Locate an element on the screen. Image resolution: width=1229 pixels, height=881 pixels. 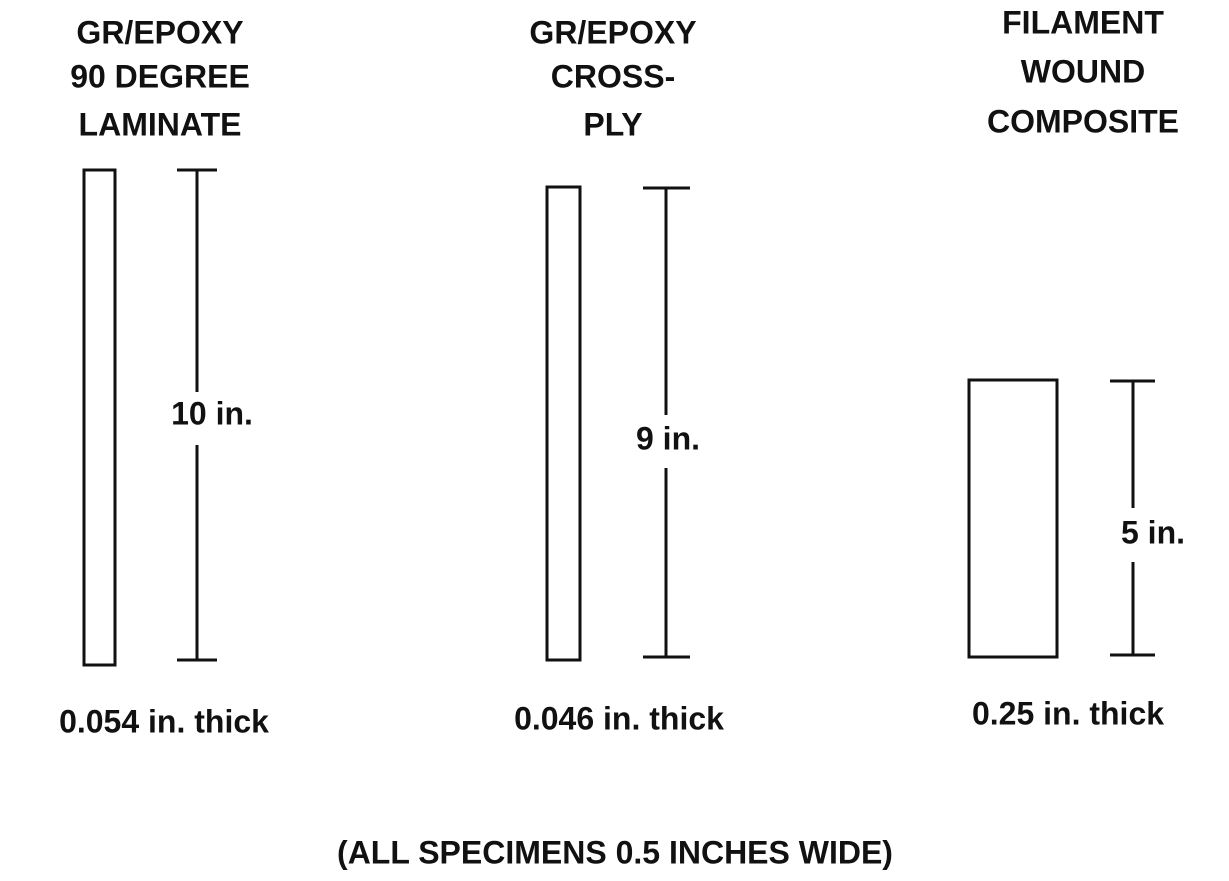
footer-note: (ALL SPECIMENS 0.5 INCHES WIDE) is located at coordinates (615, 852).